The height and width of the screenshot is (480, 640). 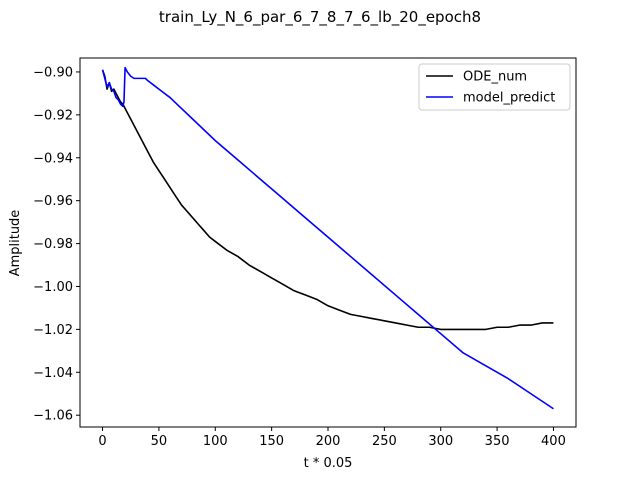 What do you see at coordinates (102, 441) in the screenshot?
I see `x-tick-label: 0` at bounding box center [102, 441].